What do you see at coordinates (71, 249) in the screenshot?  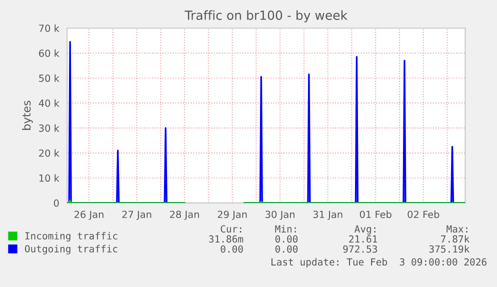 I see `legend-label: Outgoing traffic` at bounding box center [71, 249].